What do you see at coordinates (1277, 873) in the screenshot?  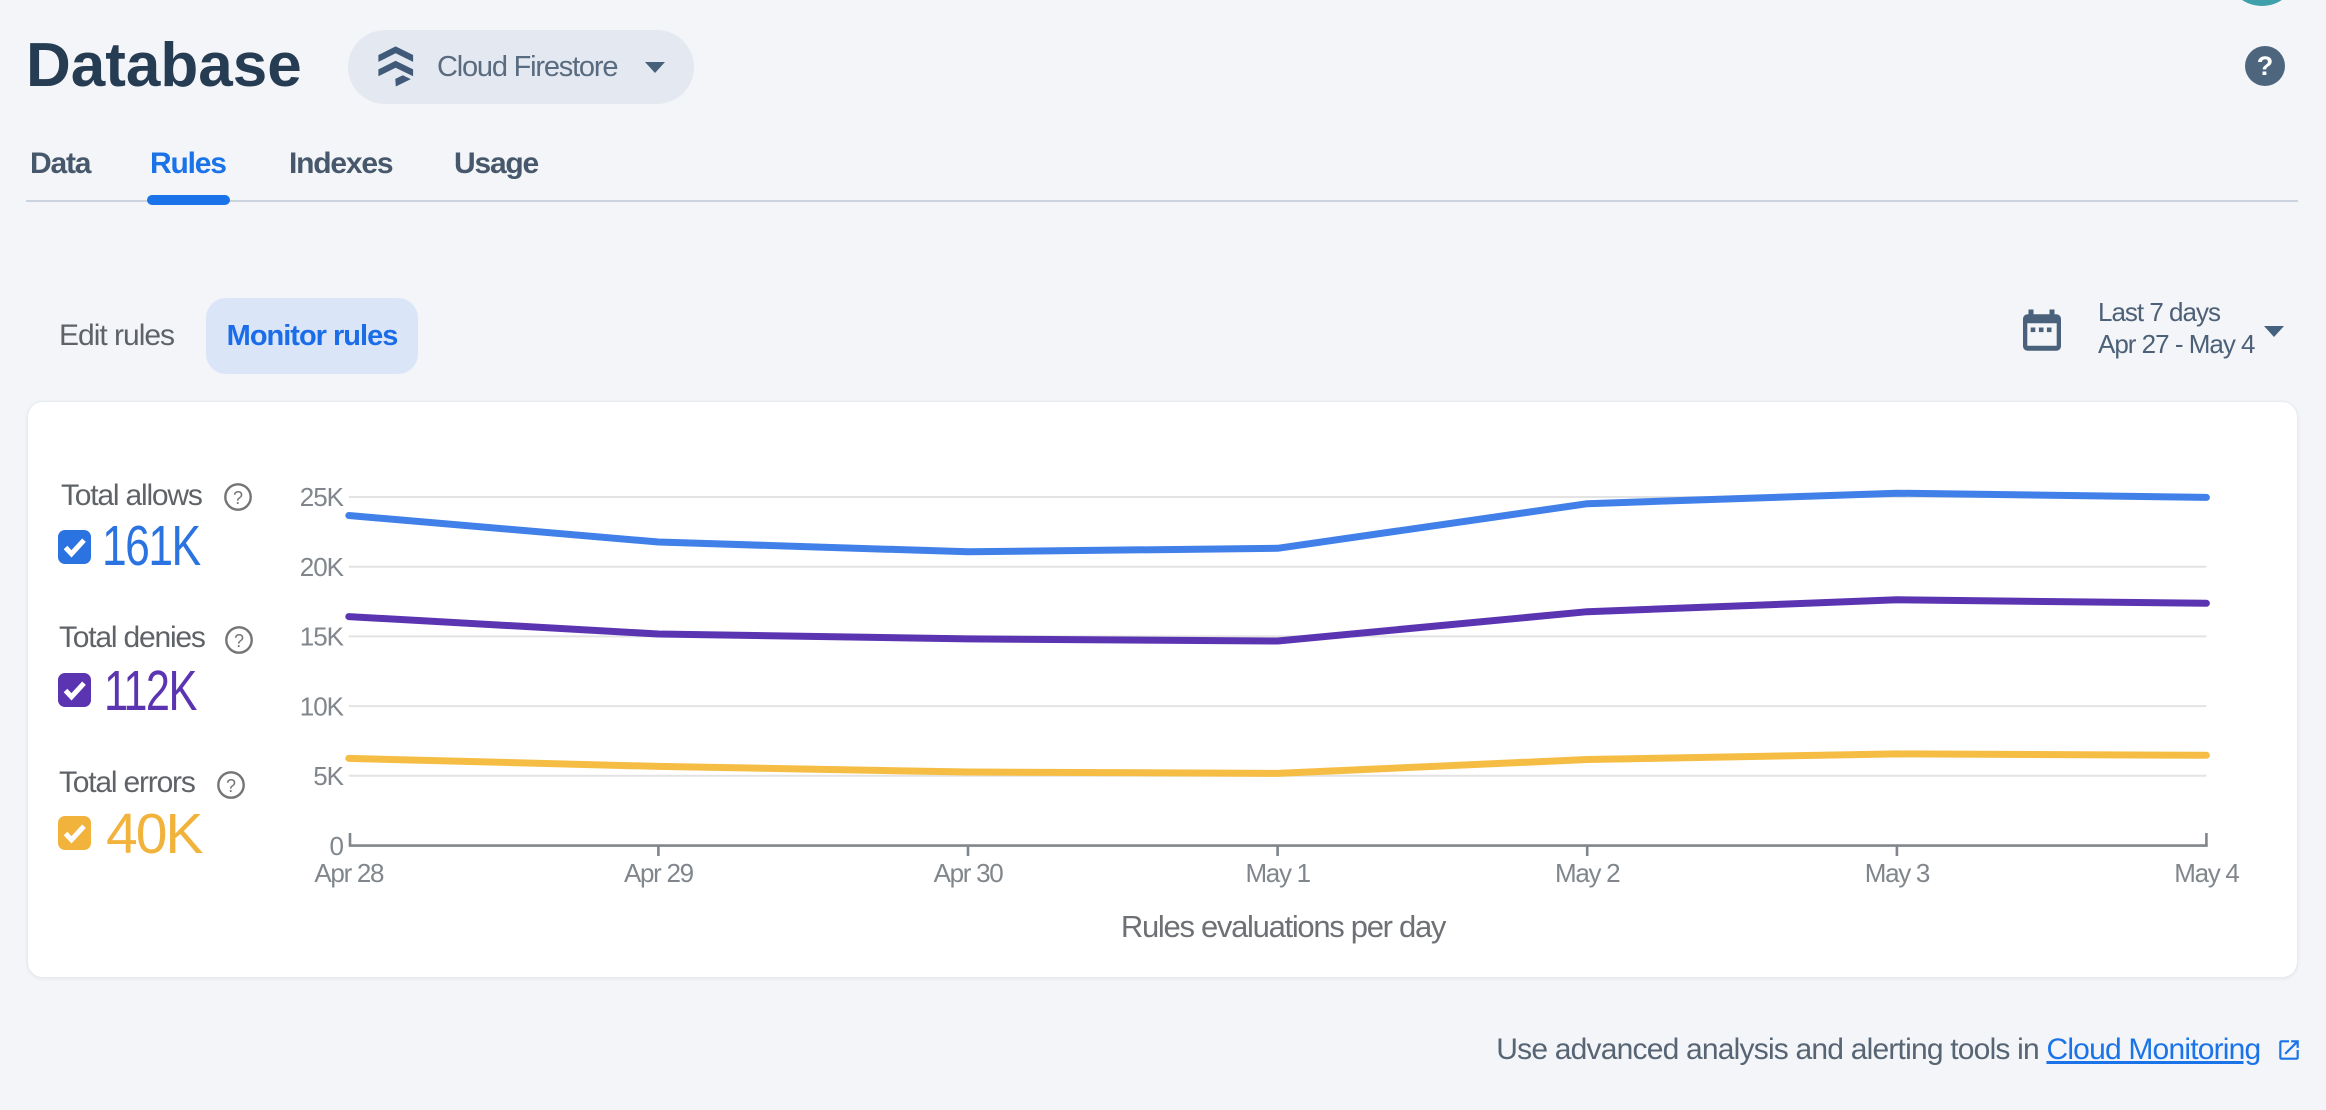 I see `svg-text: May 1` at bounding box center [1277, 873].